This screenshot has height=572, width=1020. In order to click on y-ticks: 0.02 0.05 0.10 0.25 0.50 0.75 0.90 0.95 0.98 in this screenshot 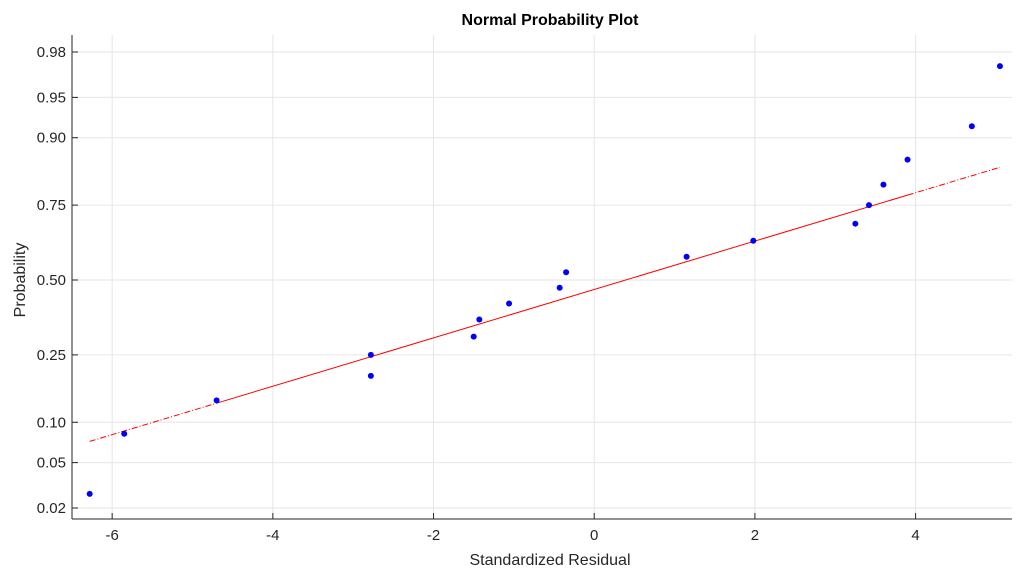, I will do `click(57, 280)`.